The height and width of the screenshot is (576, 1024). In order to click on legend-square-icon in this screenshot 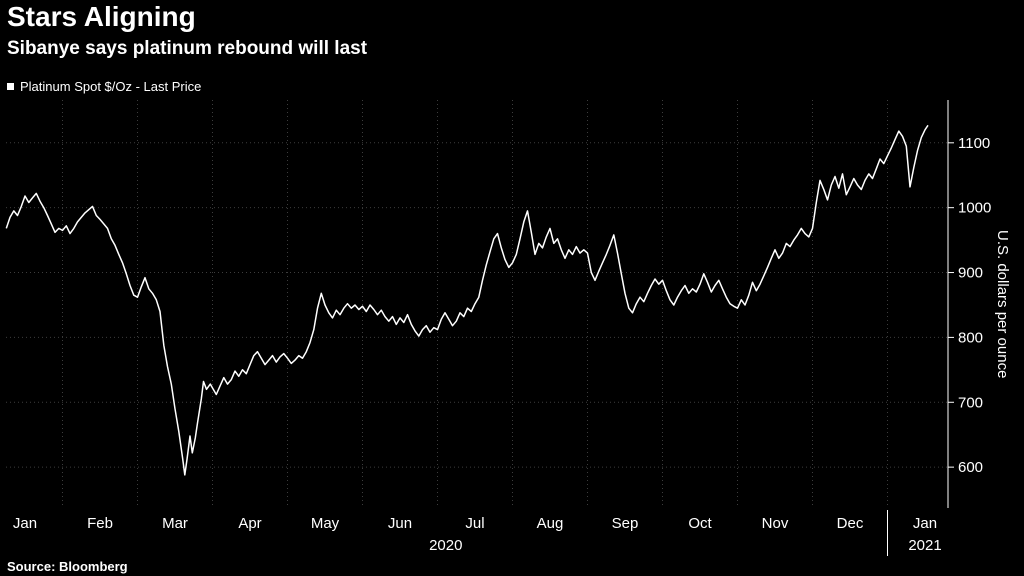, I will do `click(10, 86)`.